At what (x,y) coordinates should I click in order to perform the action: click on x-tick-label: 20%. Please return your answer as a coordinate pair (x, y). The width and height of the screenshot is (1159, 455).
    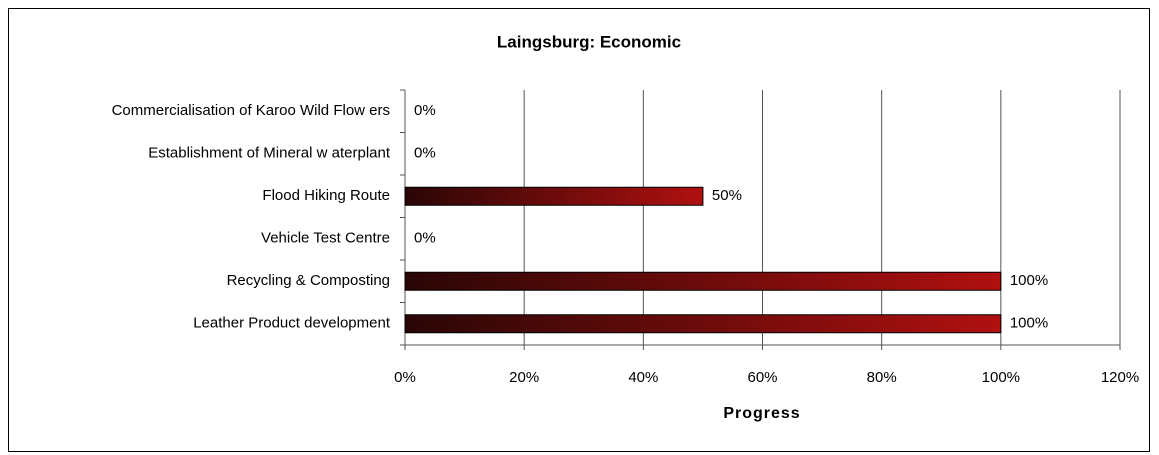
    Looking at the image, I should click on (524, 377).